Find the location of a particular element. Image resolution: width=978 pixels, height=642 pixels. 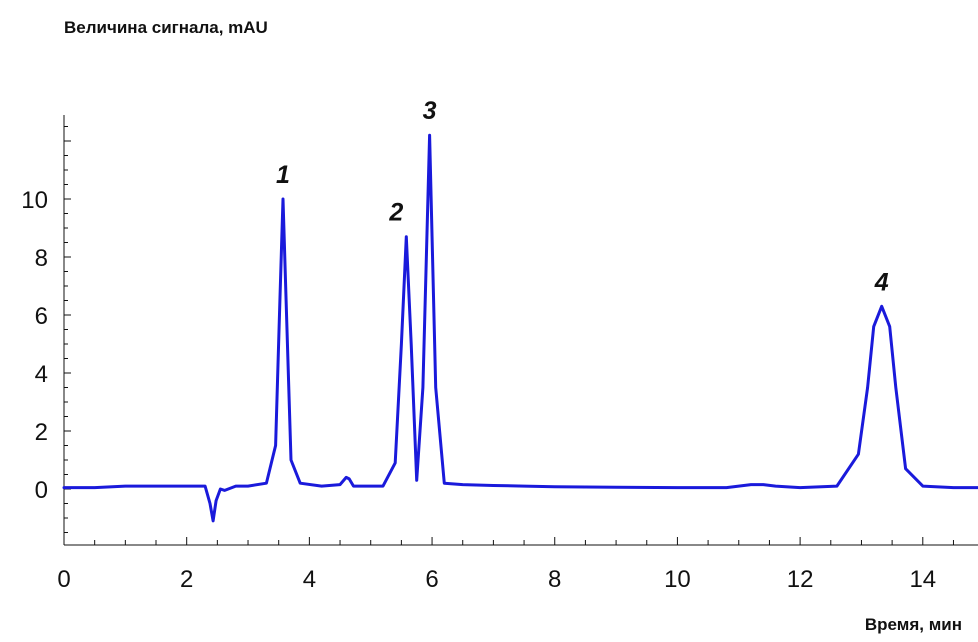

peak-label-4: 4 is located at coordinates (881, 282).